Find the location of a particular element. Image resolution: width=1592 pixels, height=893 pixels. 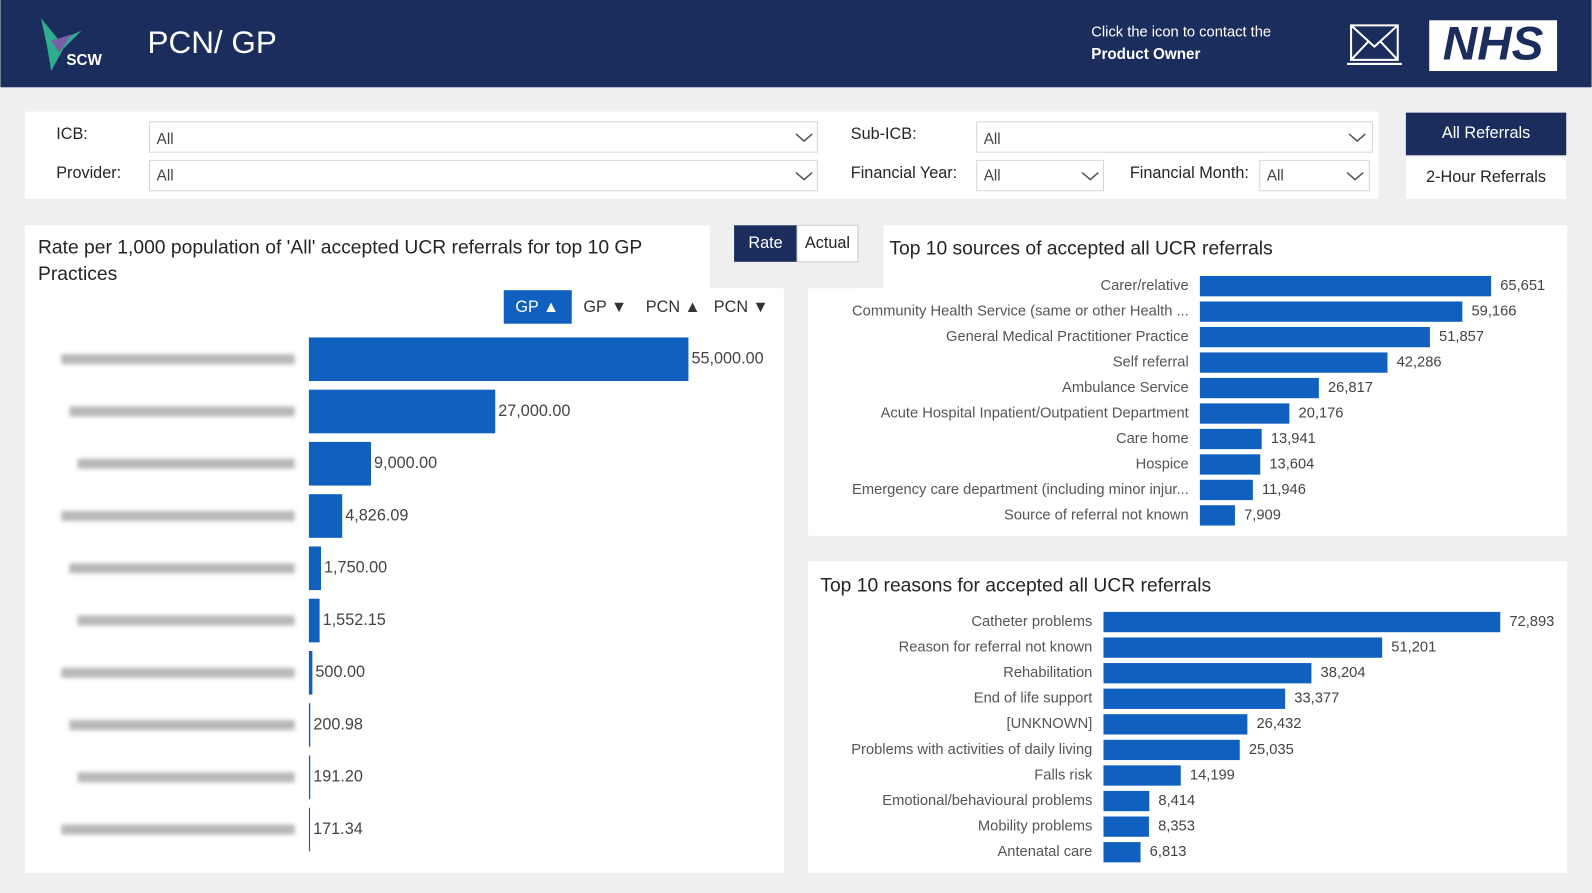

data-label: 200.98 is located at coordinates (338, 724).